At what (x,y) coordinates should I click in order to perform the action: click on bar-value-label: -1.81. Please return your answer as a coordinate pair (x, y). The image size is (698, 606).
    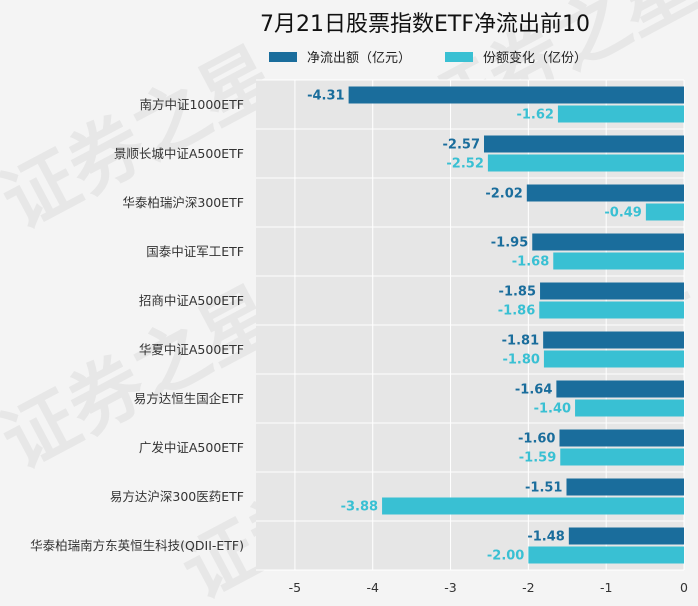
    Looking at the image, I should click on (520, 341).